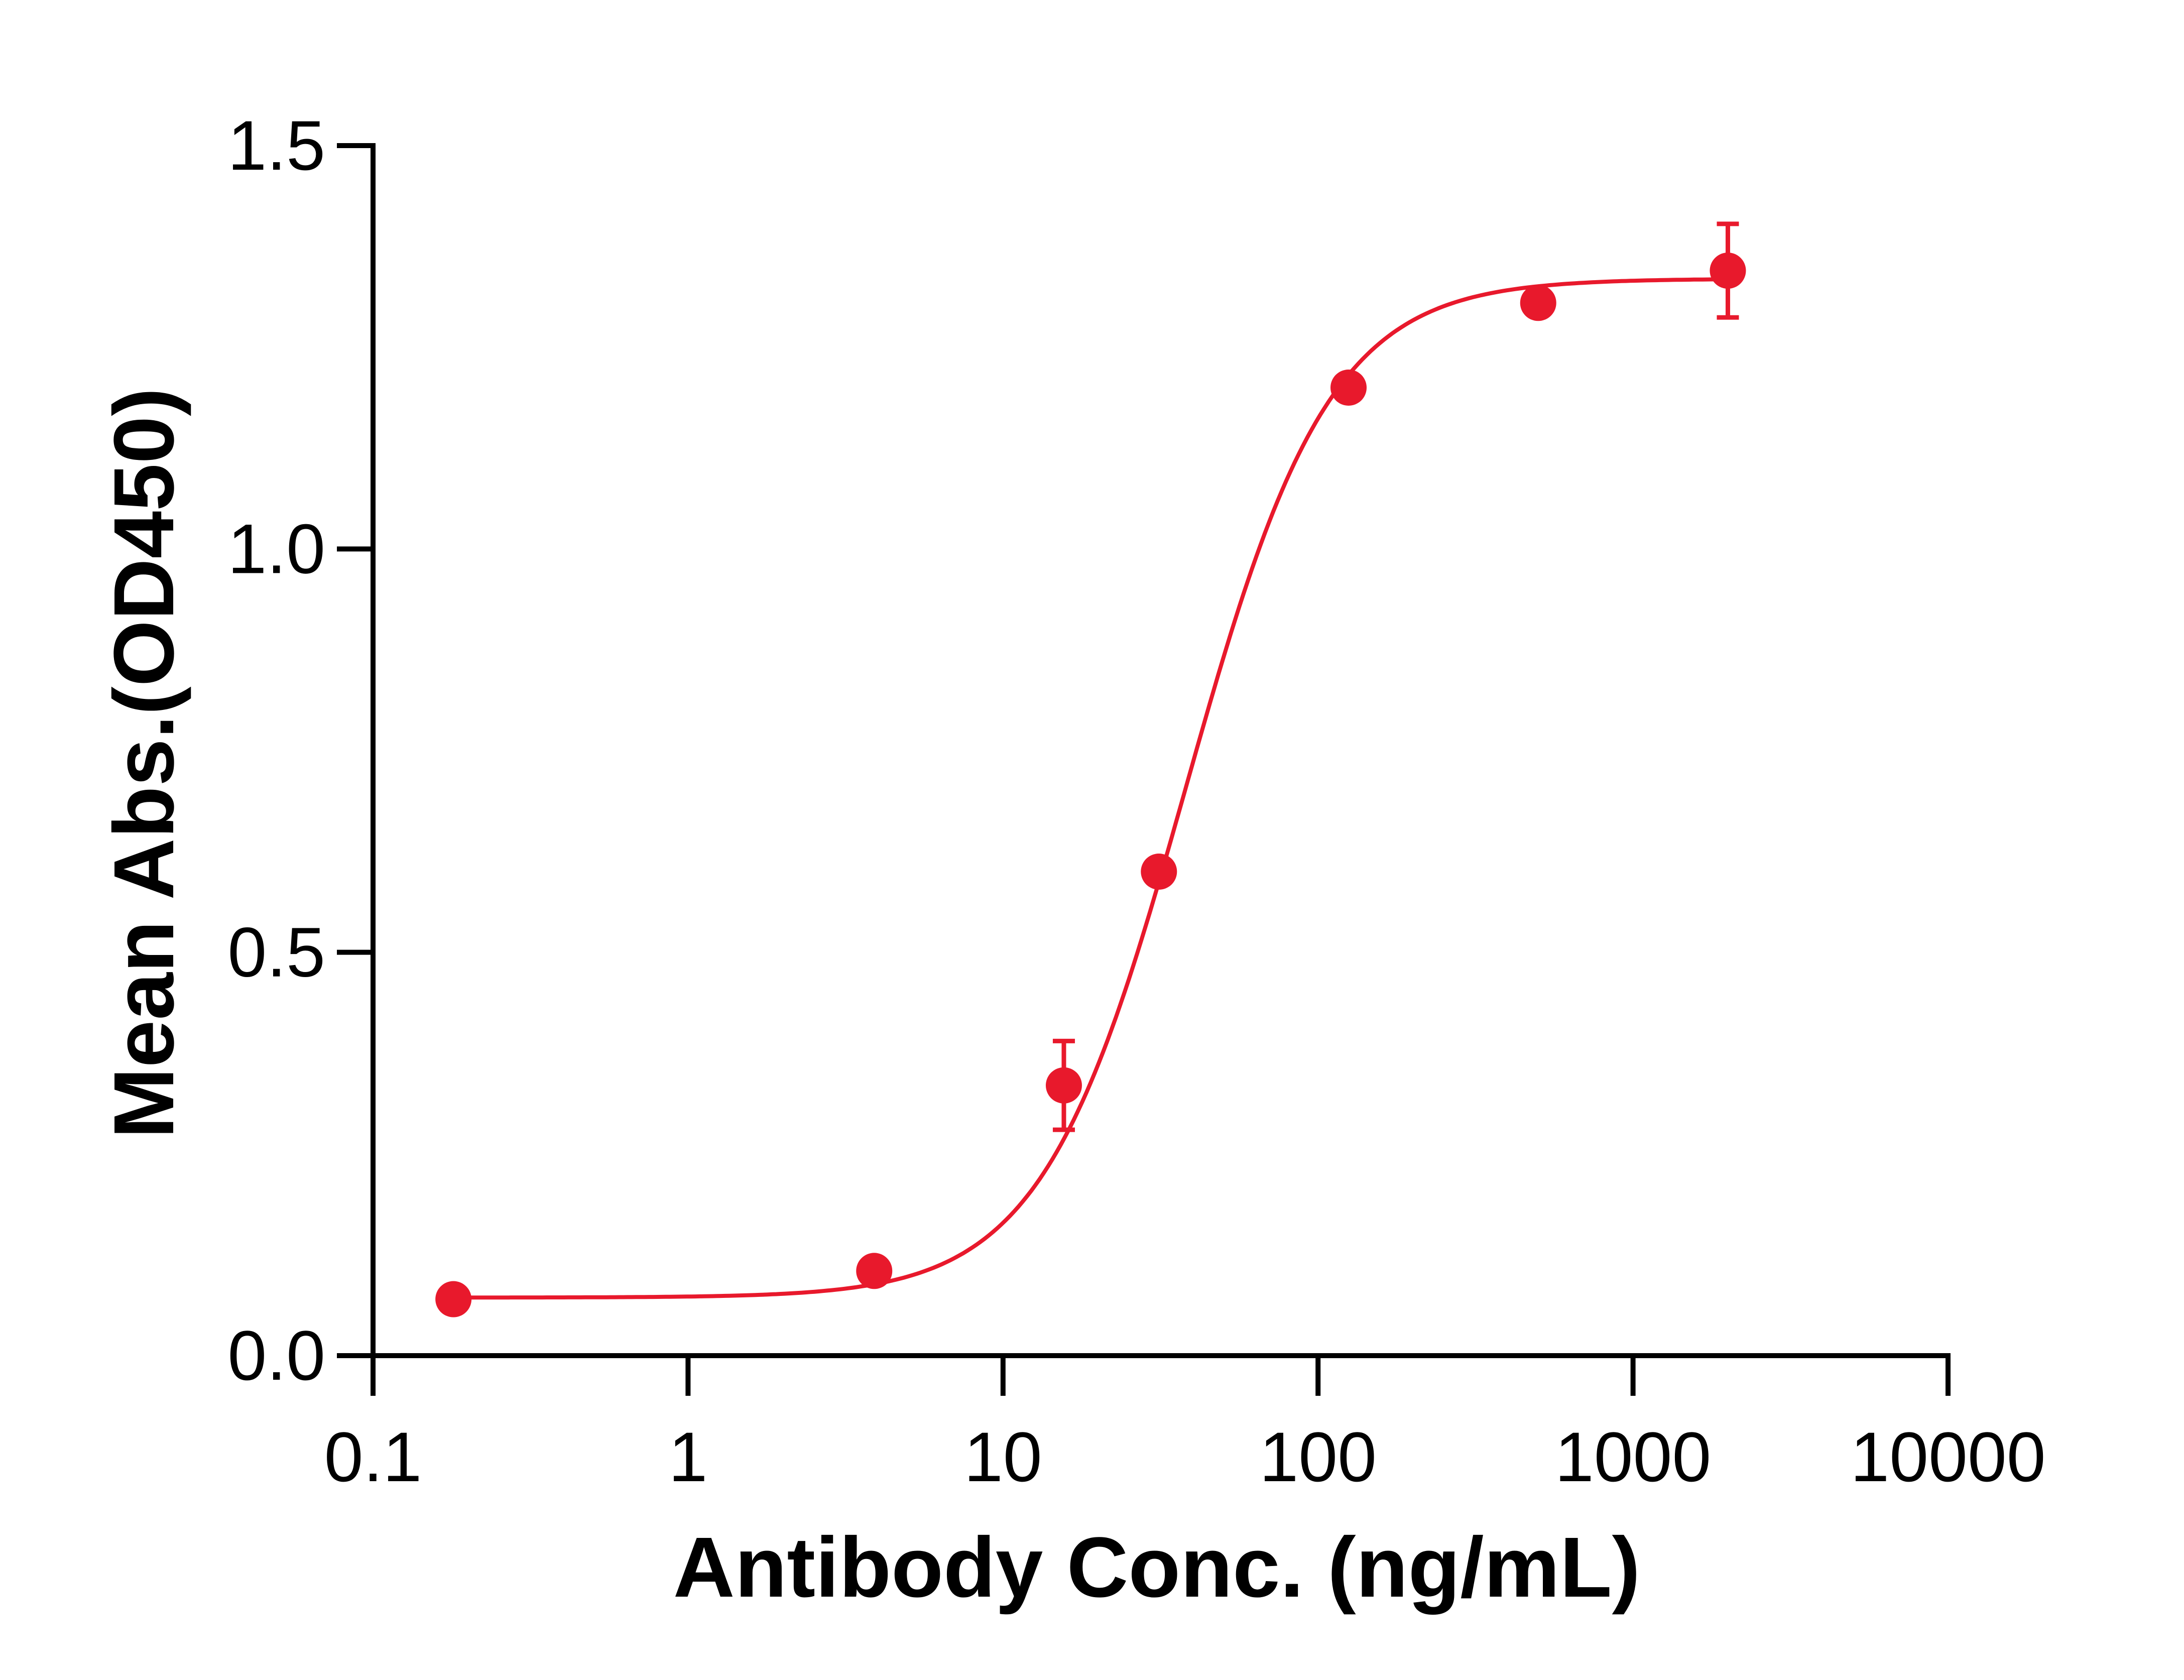 This screenshot has width=2184, height=1680. Describe the element at coordinates (276, 145) in the screenshot. I see `y-tick-label: 1.5` at that location.